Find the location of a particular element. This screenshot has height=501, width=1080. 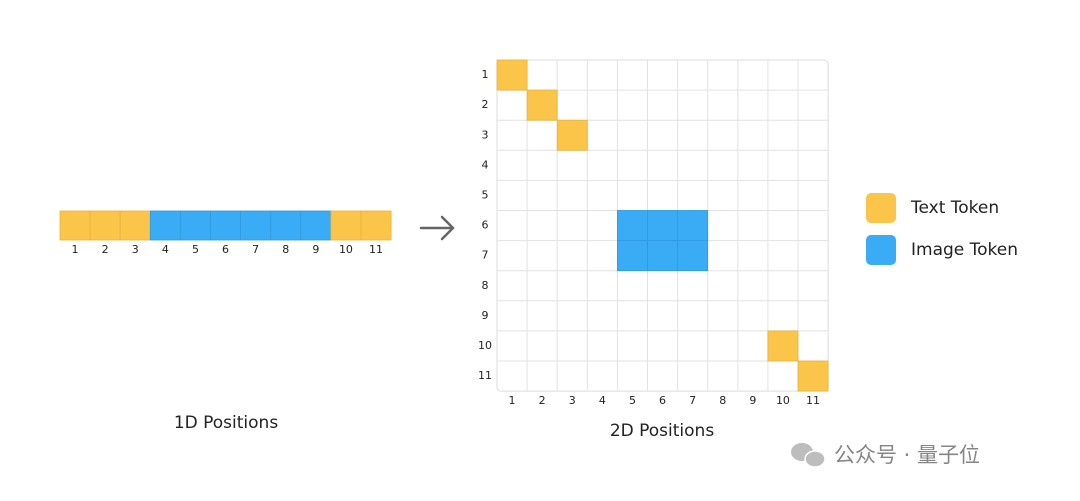

legend-label: Image Token is located at coordinates (964, 250).